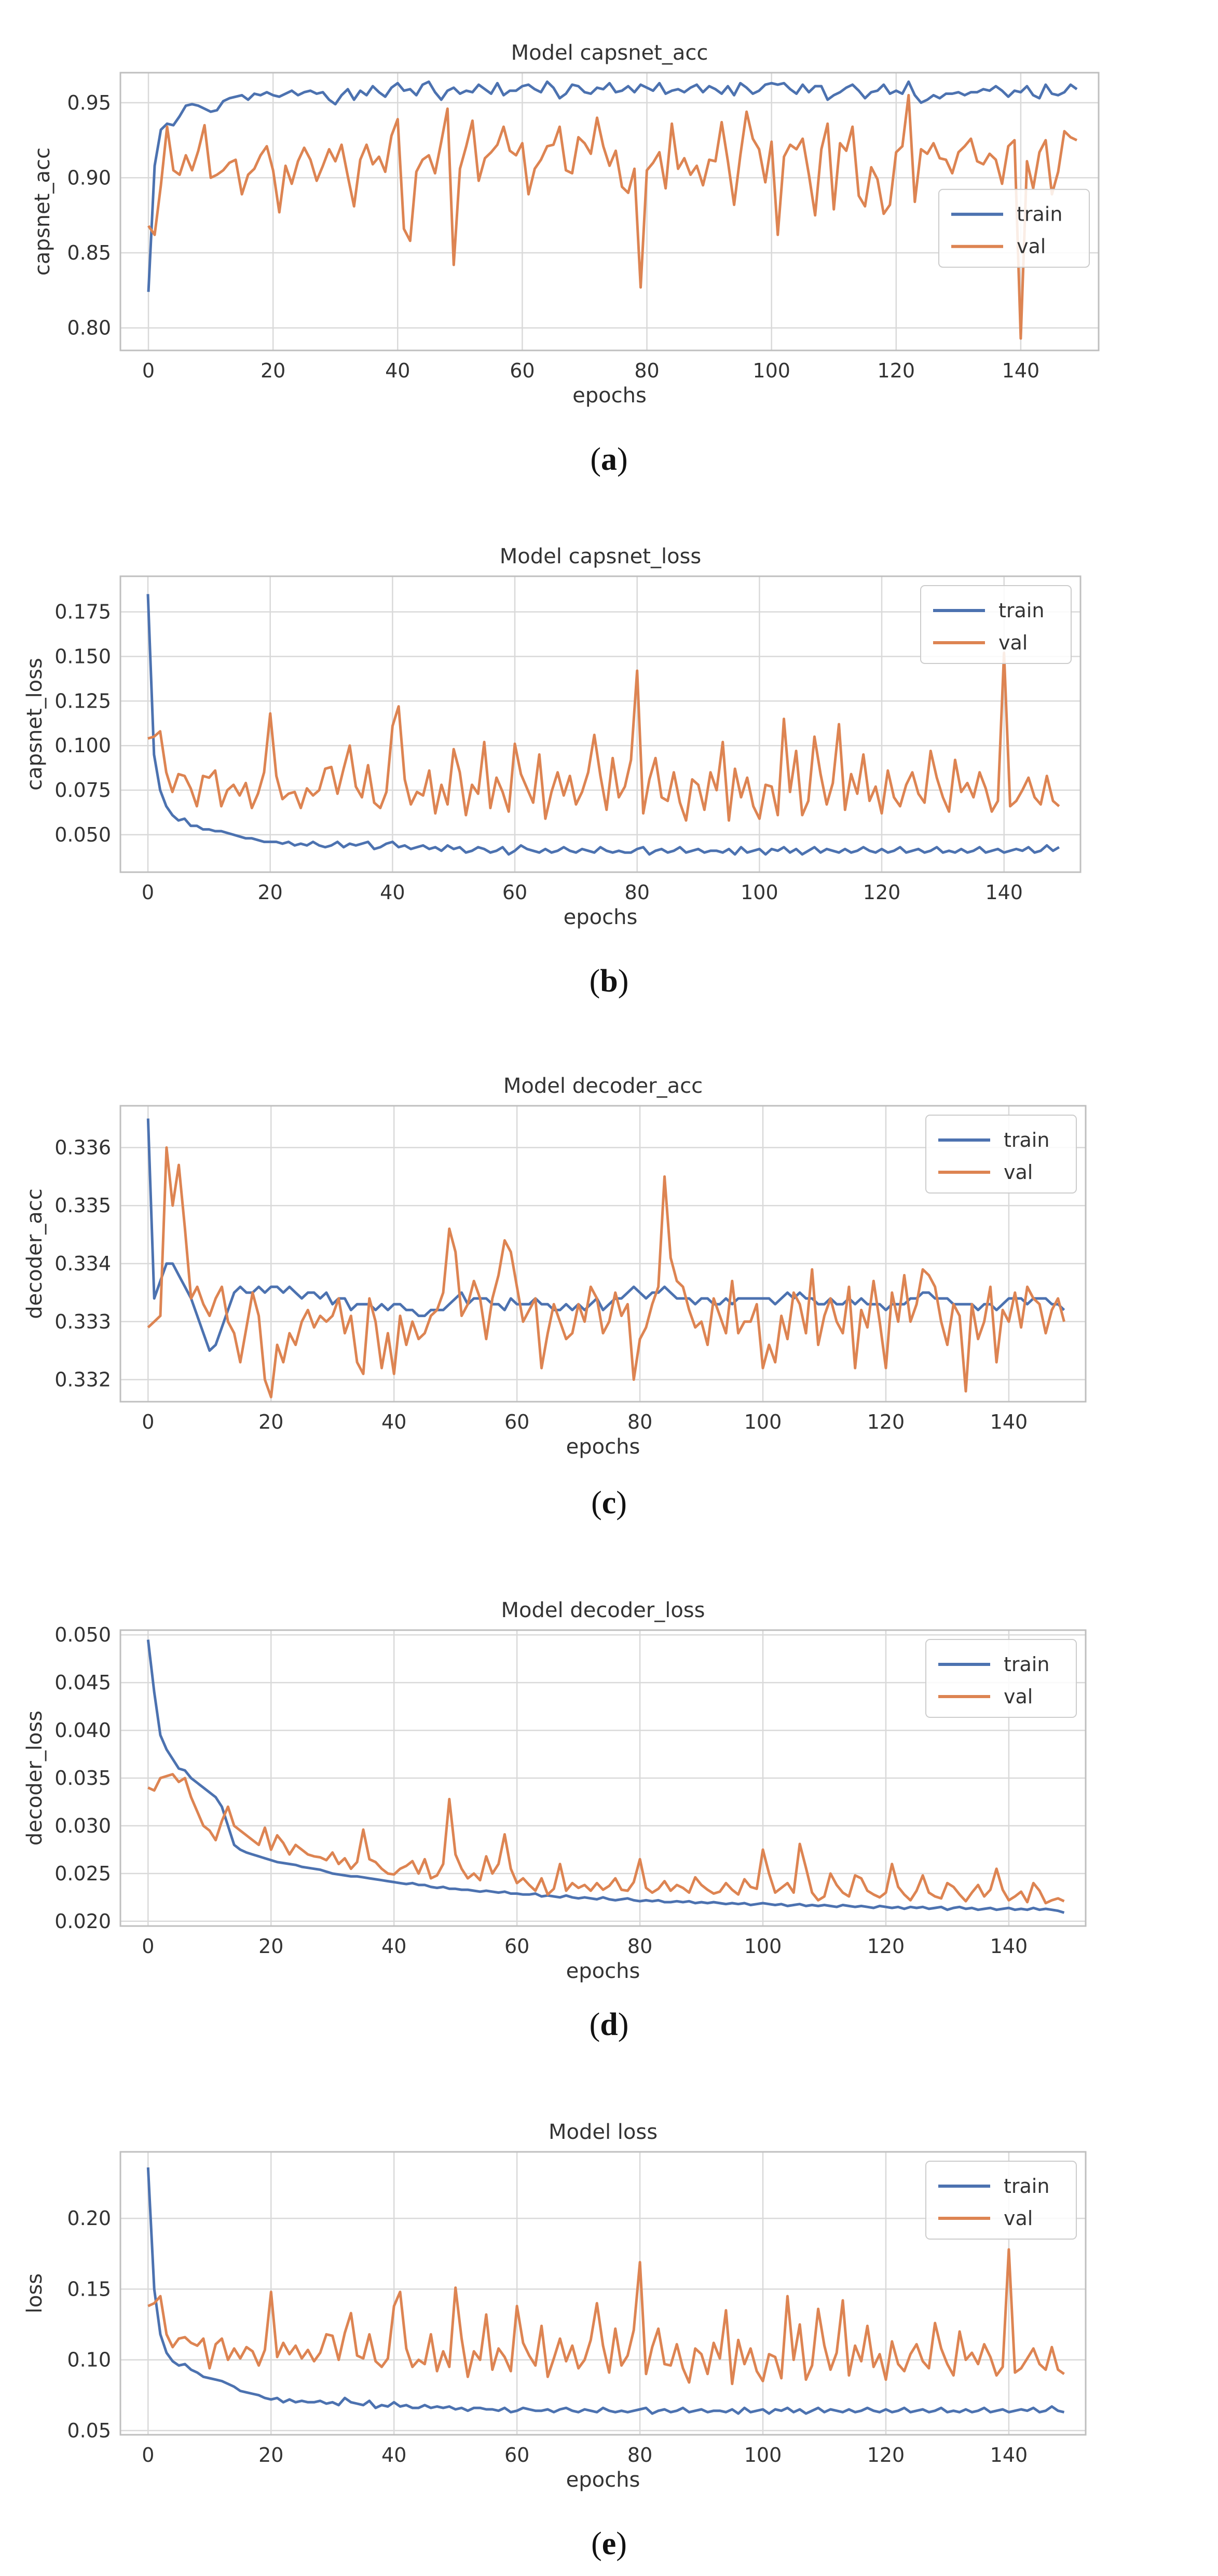 The height and width of the screenshot is (2576, 1218). What do you see at coordinates (603, 1610) in the screenshot?
I see `chart-title: Model decoder_loss` at bounding box center [603, 1610].